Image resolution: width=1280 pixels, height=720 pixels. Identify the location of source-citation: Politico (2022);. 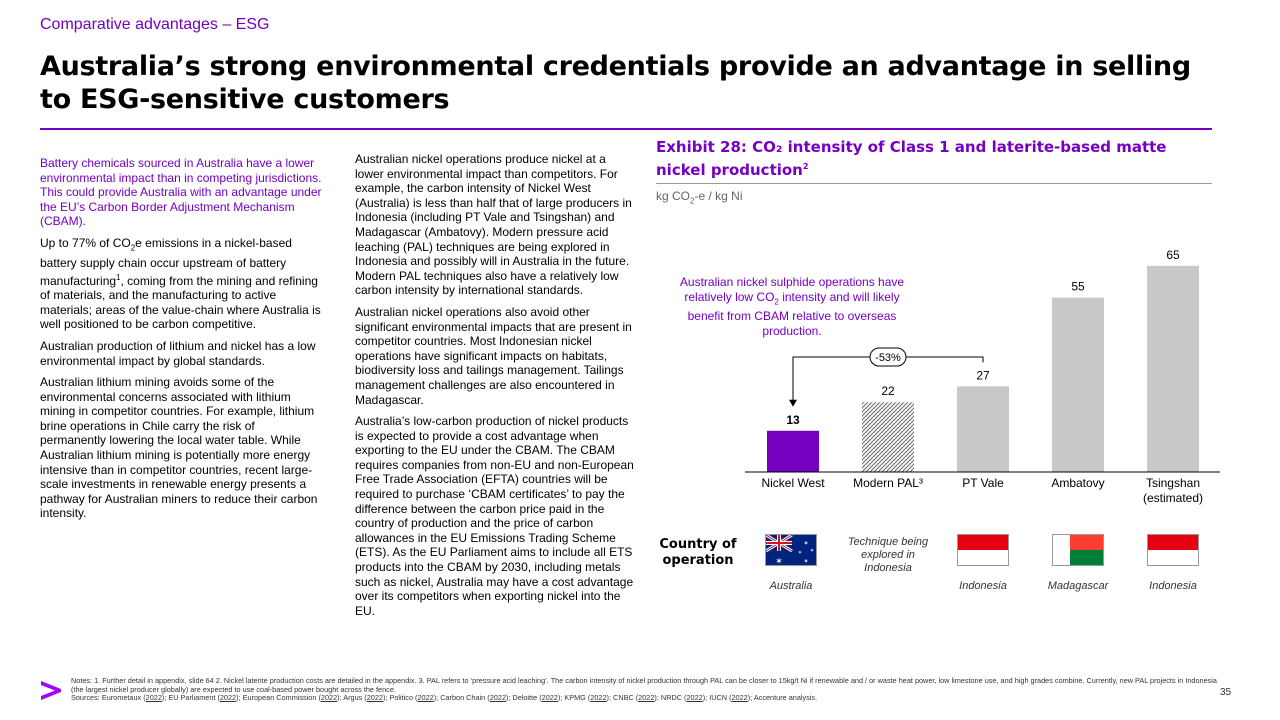
(414, 697).